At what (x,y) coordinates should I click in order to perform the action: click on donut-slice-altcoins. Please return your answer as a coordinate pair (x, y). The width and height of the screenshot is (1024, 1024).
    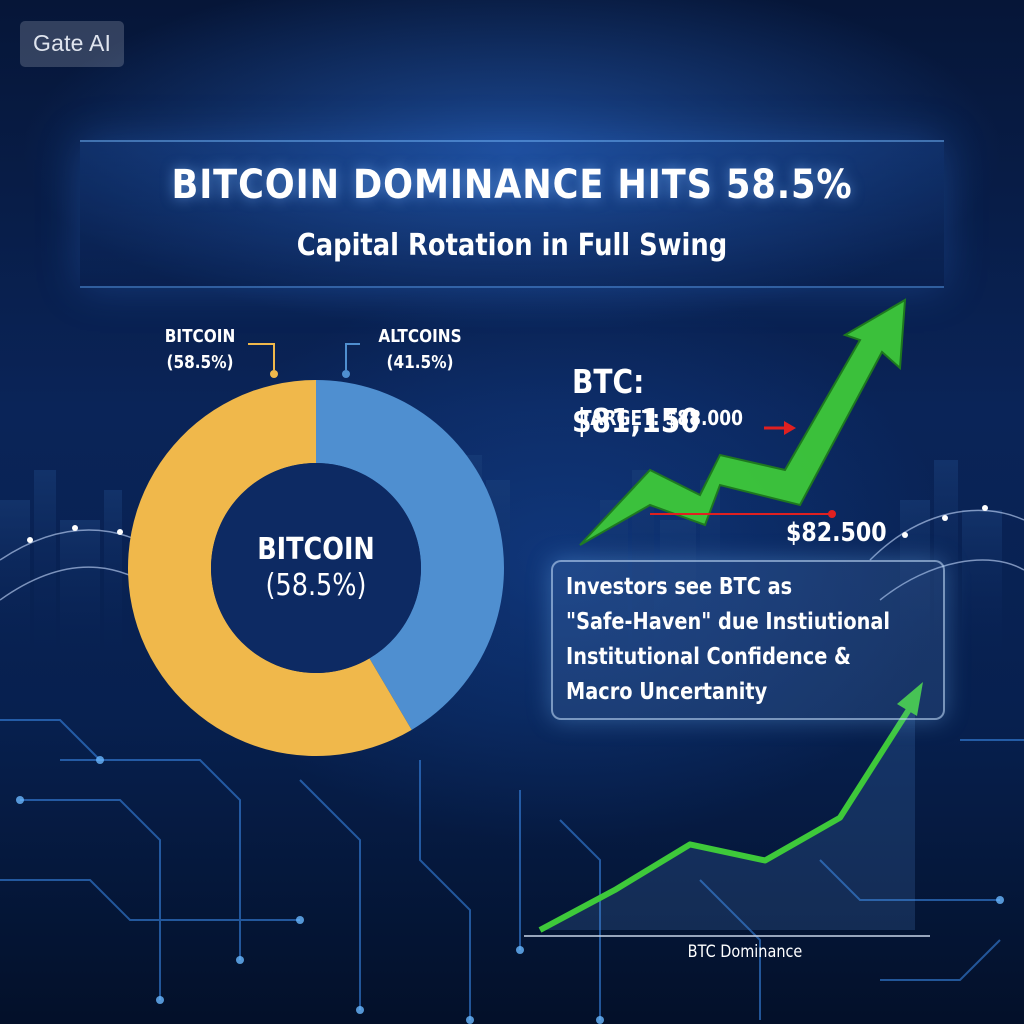
    Looking at the image, I should click on (410, 554).